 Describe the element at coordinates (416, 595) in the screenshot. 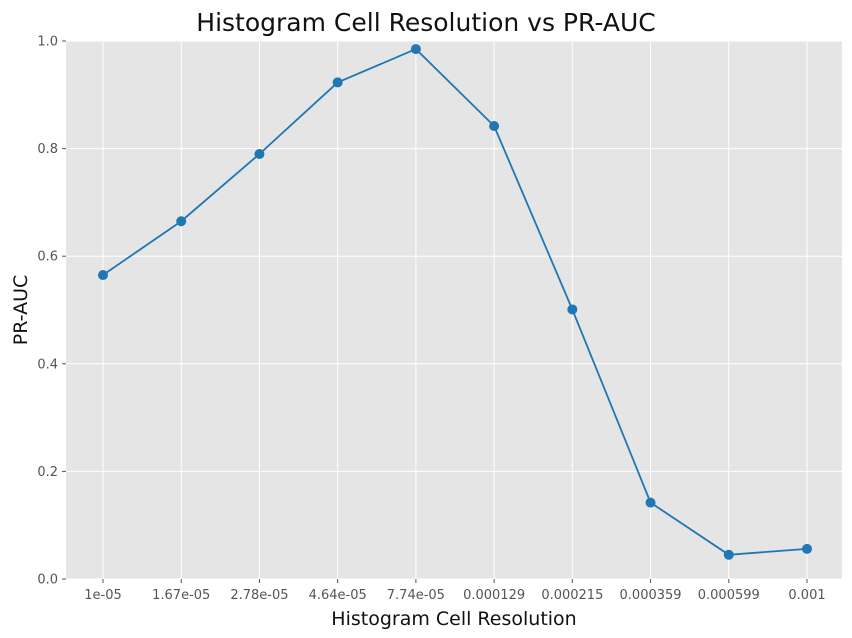

I see `x-tick-label: 7.74e-05` at that location.